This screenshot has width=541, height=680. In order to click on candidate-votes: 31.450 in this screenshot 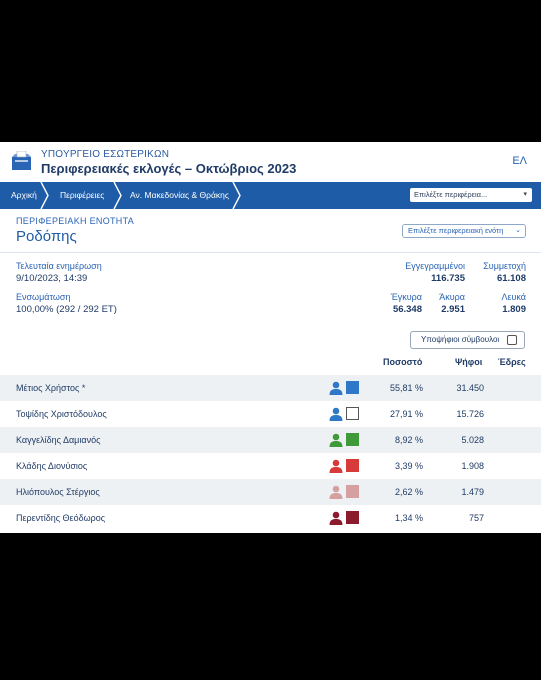, I will do `click(470, 388)`.